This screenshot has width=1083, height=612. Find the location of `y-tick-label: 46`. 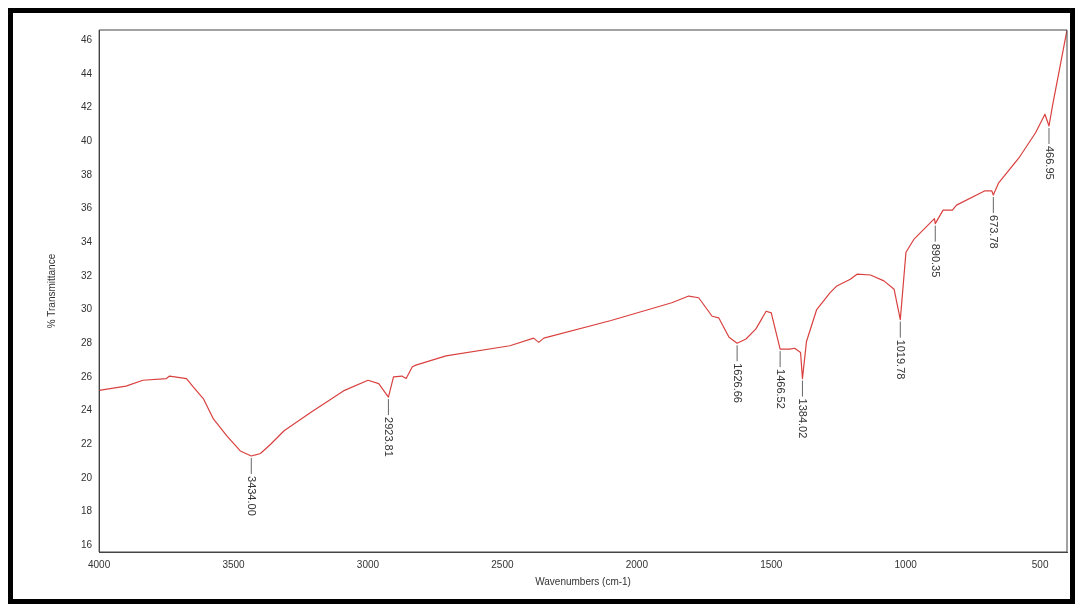

y-tick-label: 46 is located at coordinates (87, 39).